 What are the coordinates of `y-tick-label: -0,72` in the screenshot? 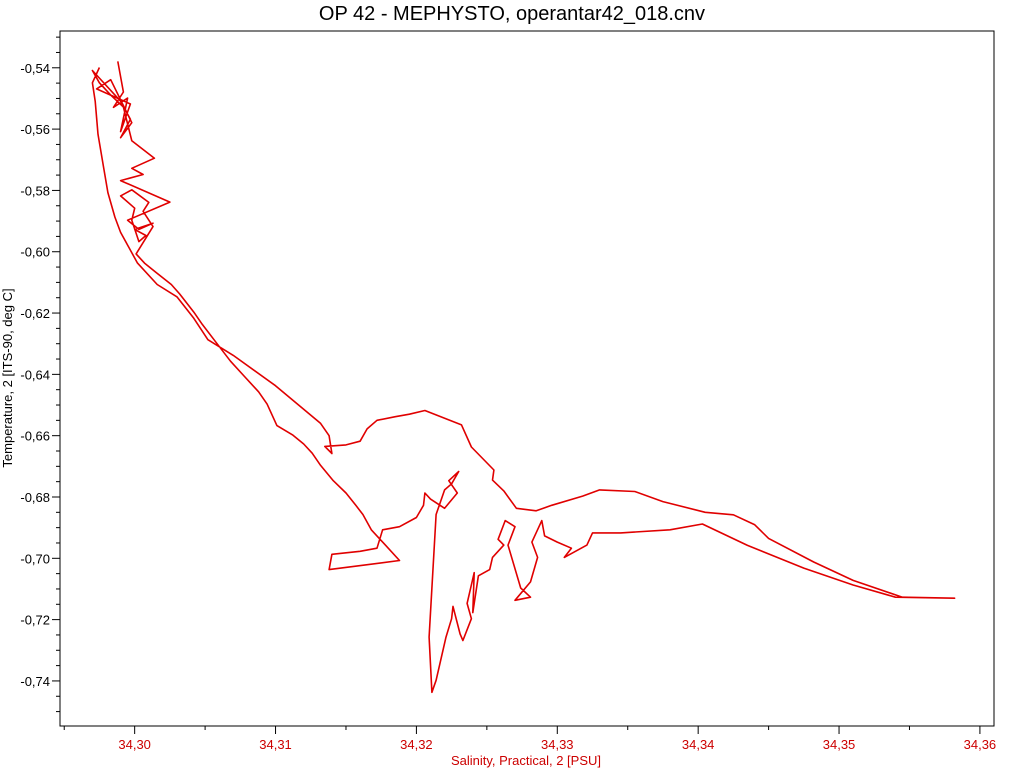 It's located at (35, 620).